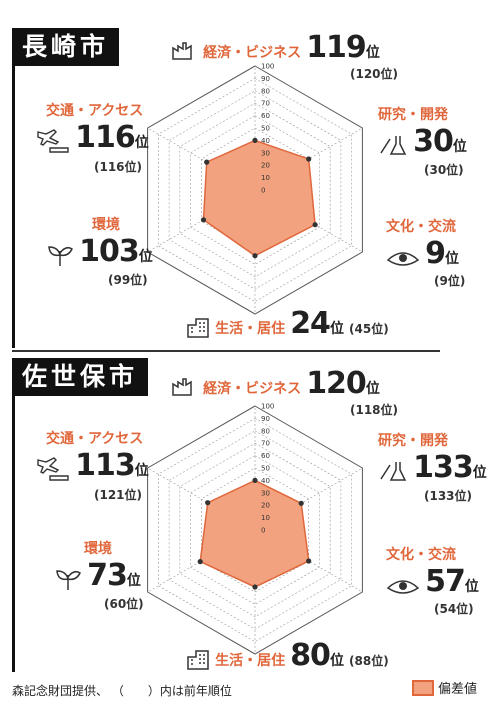 This screenshot has width=500, height=716. I want to click on category-culture: 文化・交流 57位 (54位), so click(432, 580).